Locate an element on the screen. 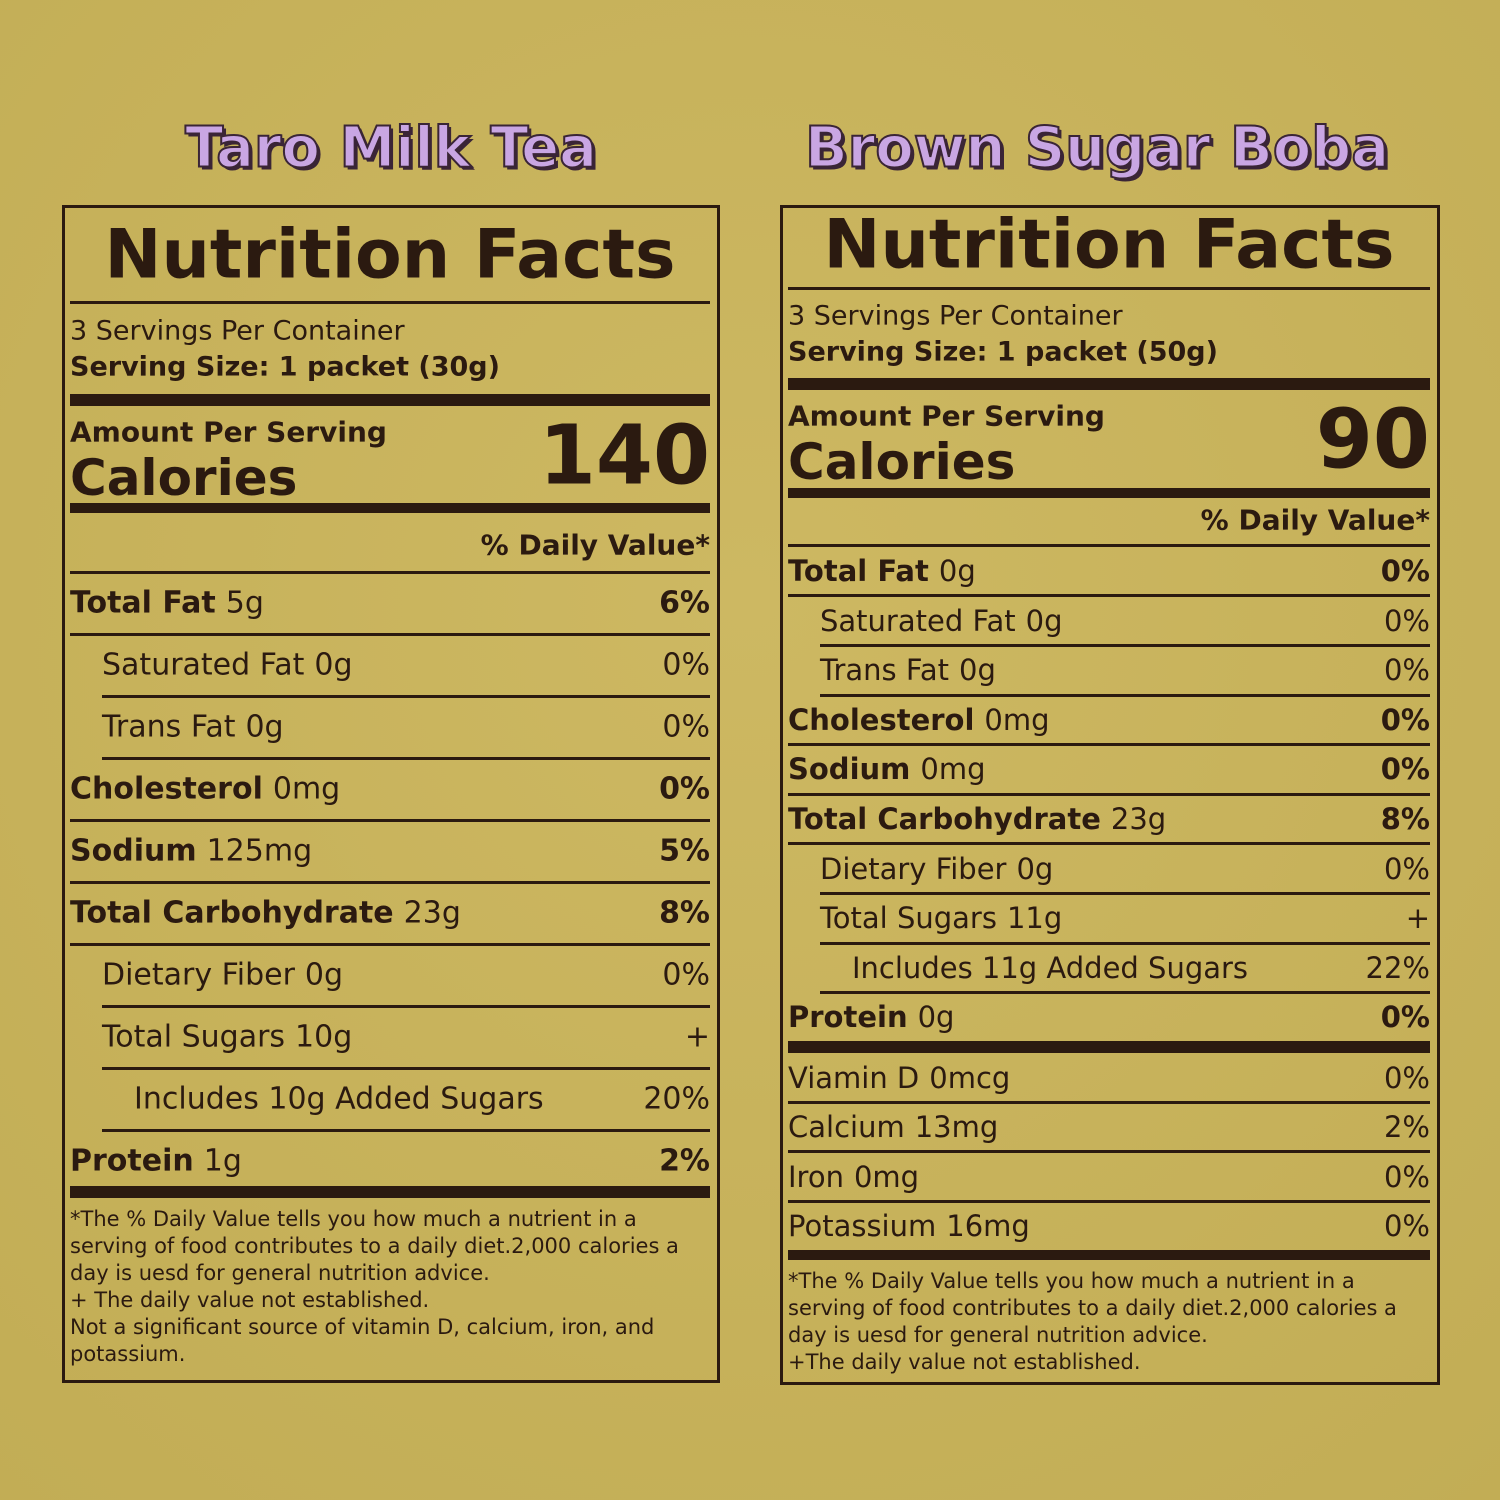 The width and height of the screenshot is (1500, 1500). nutrient-name: Dietary Fiber is located at coordinates (198, 975).